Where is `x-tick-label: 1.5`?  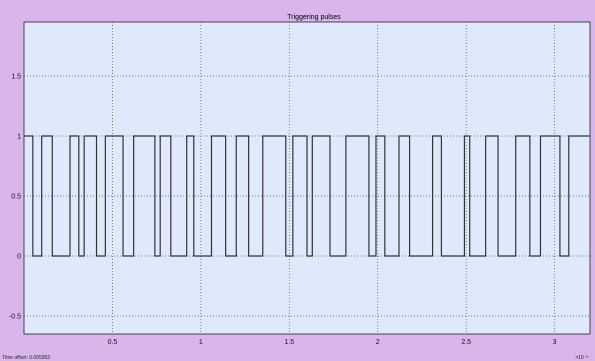
x-tick-label: 1.5 is located at coordinates (289, 342).